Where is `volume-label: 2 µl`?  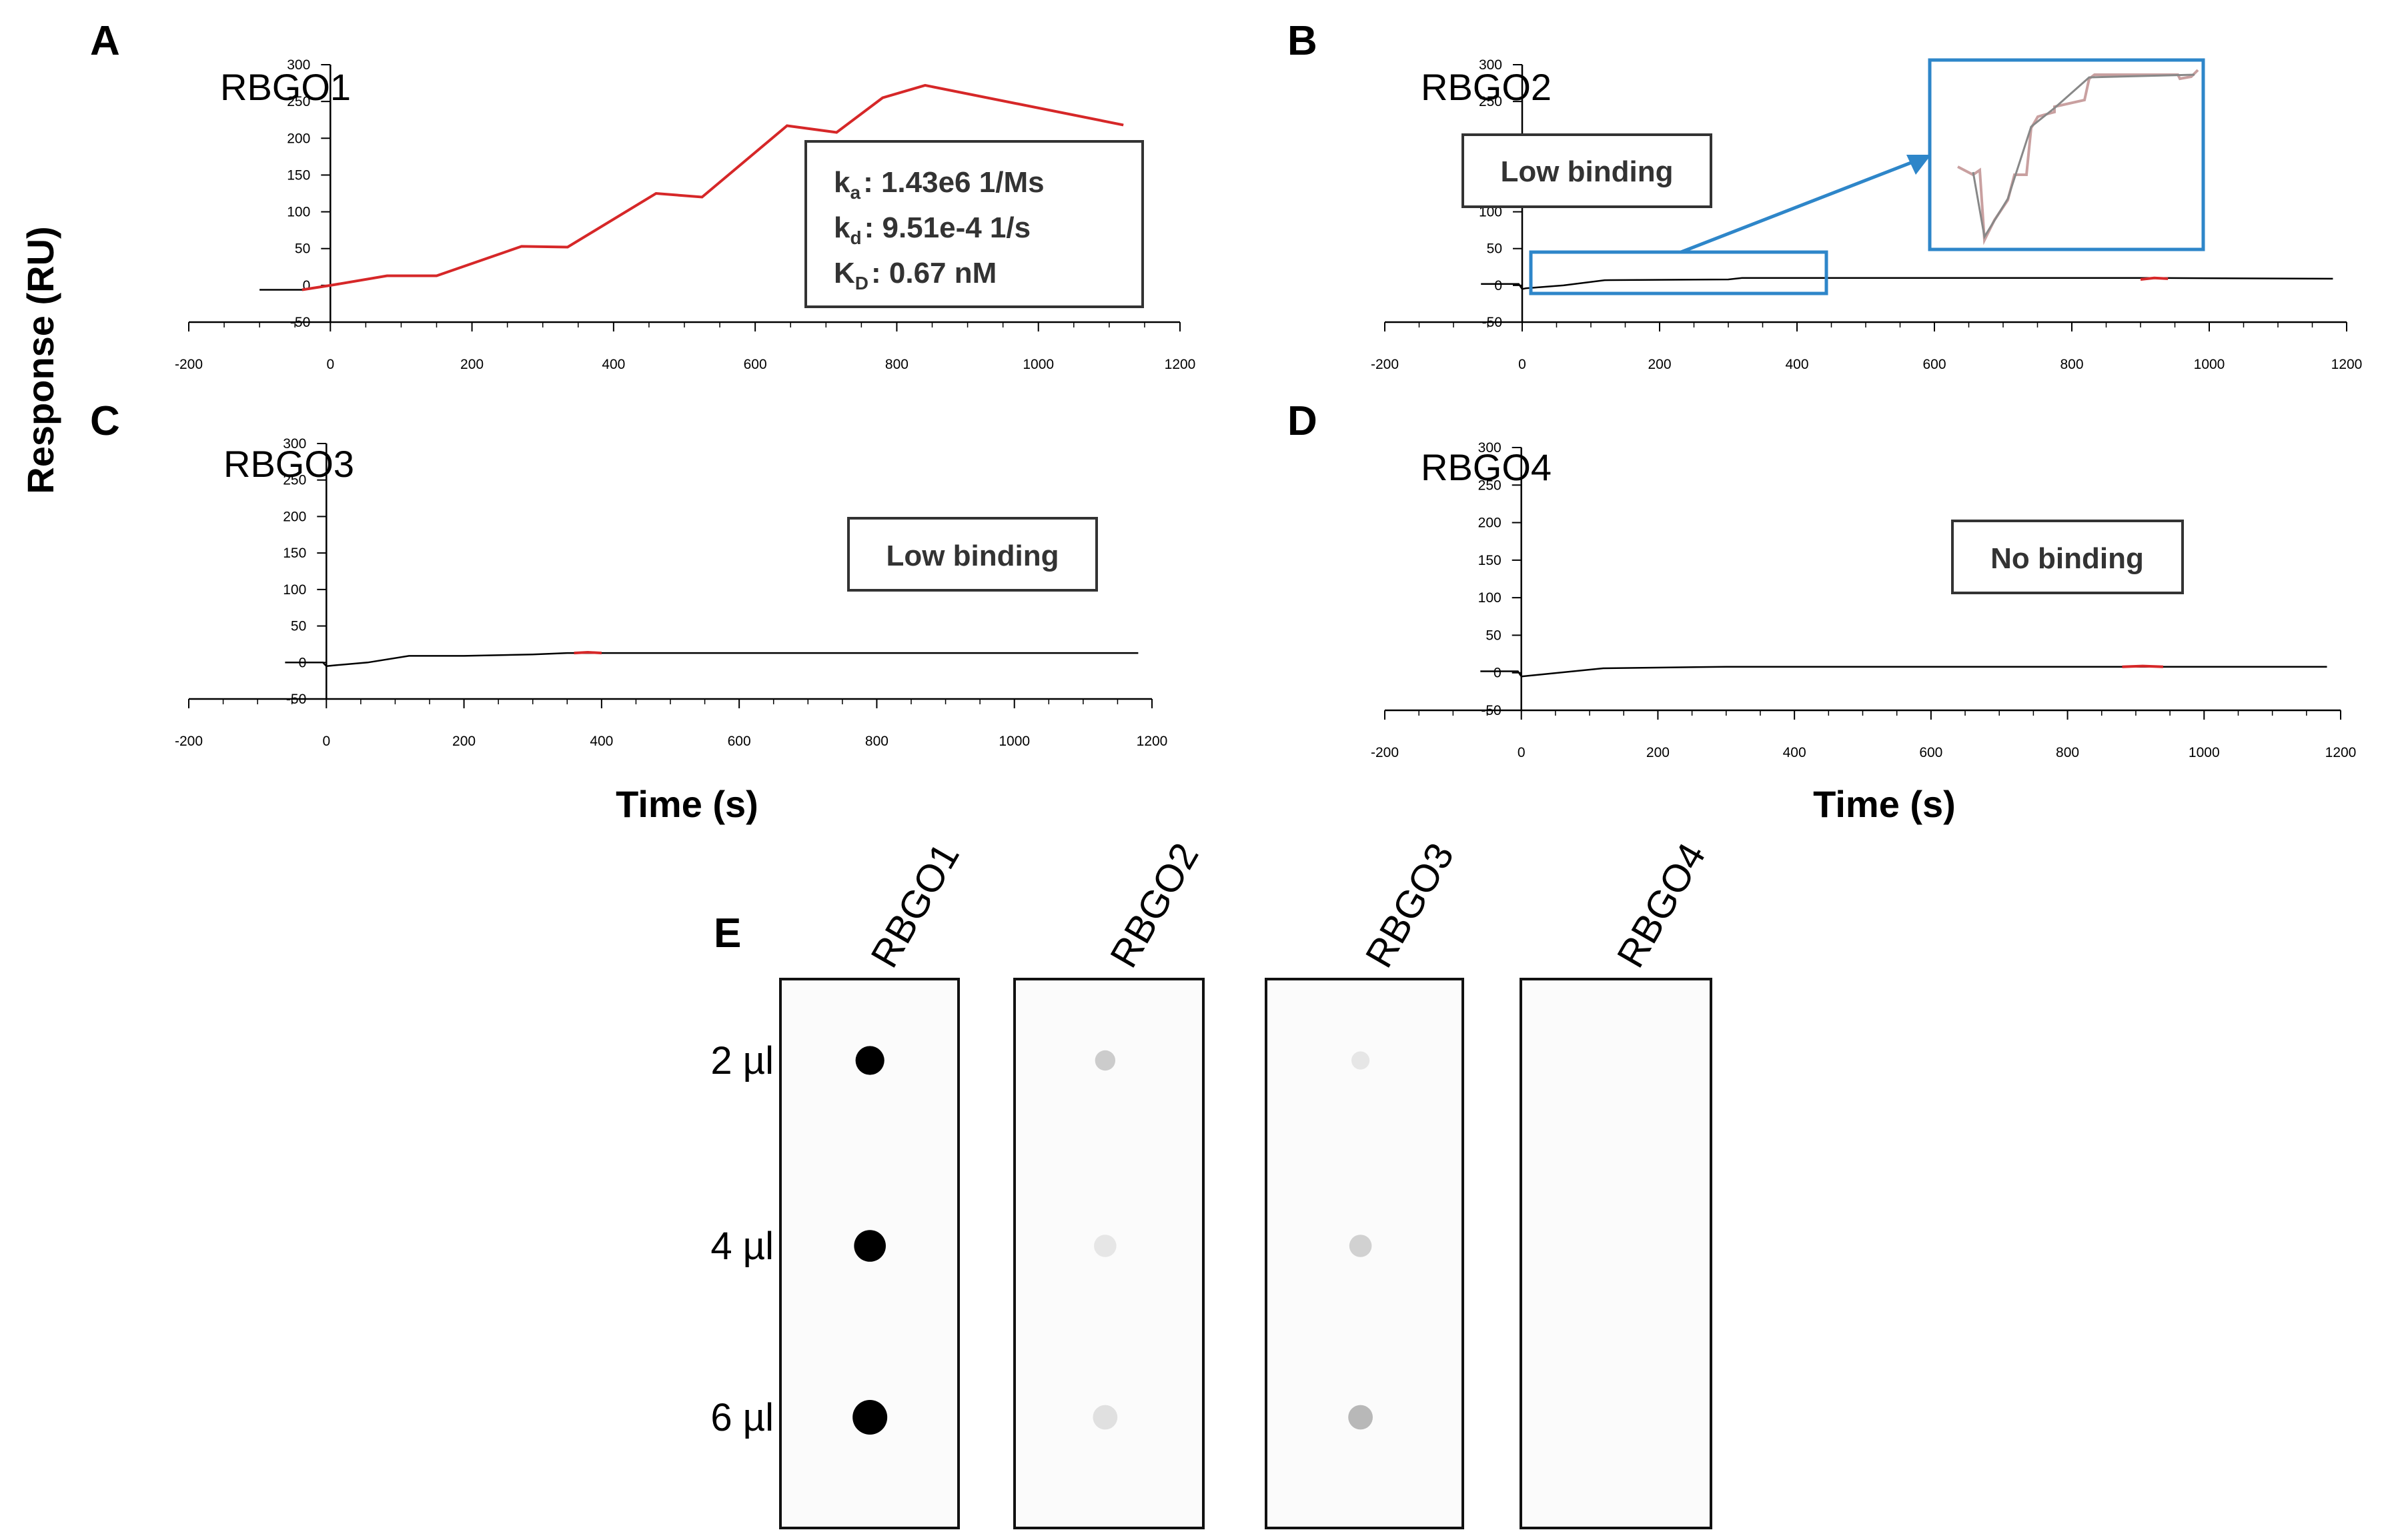
volume-label: 2 µl is located at coordinates (742, 1060).